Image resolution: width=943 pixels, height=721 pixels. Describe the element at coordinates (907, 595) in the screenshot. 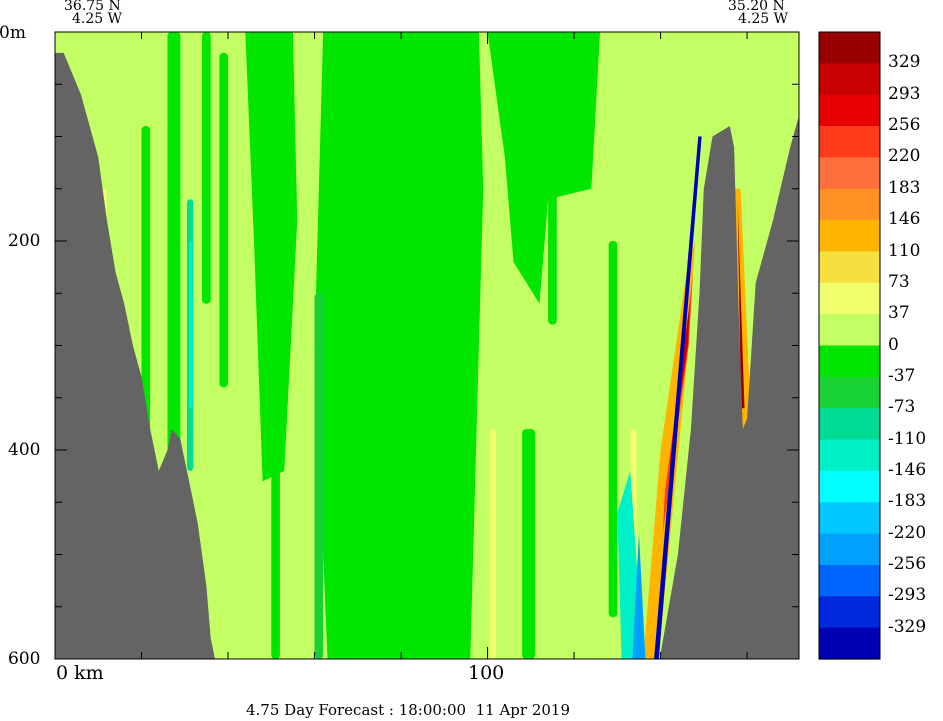

I see `colorbar-label: -293` at that location.